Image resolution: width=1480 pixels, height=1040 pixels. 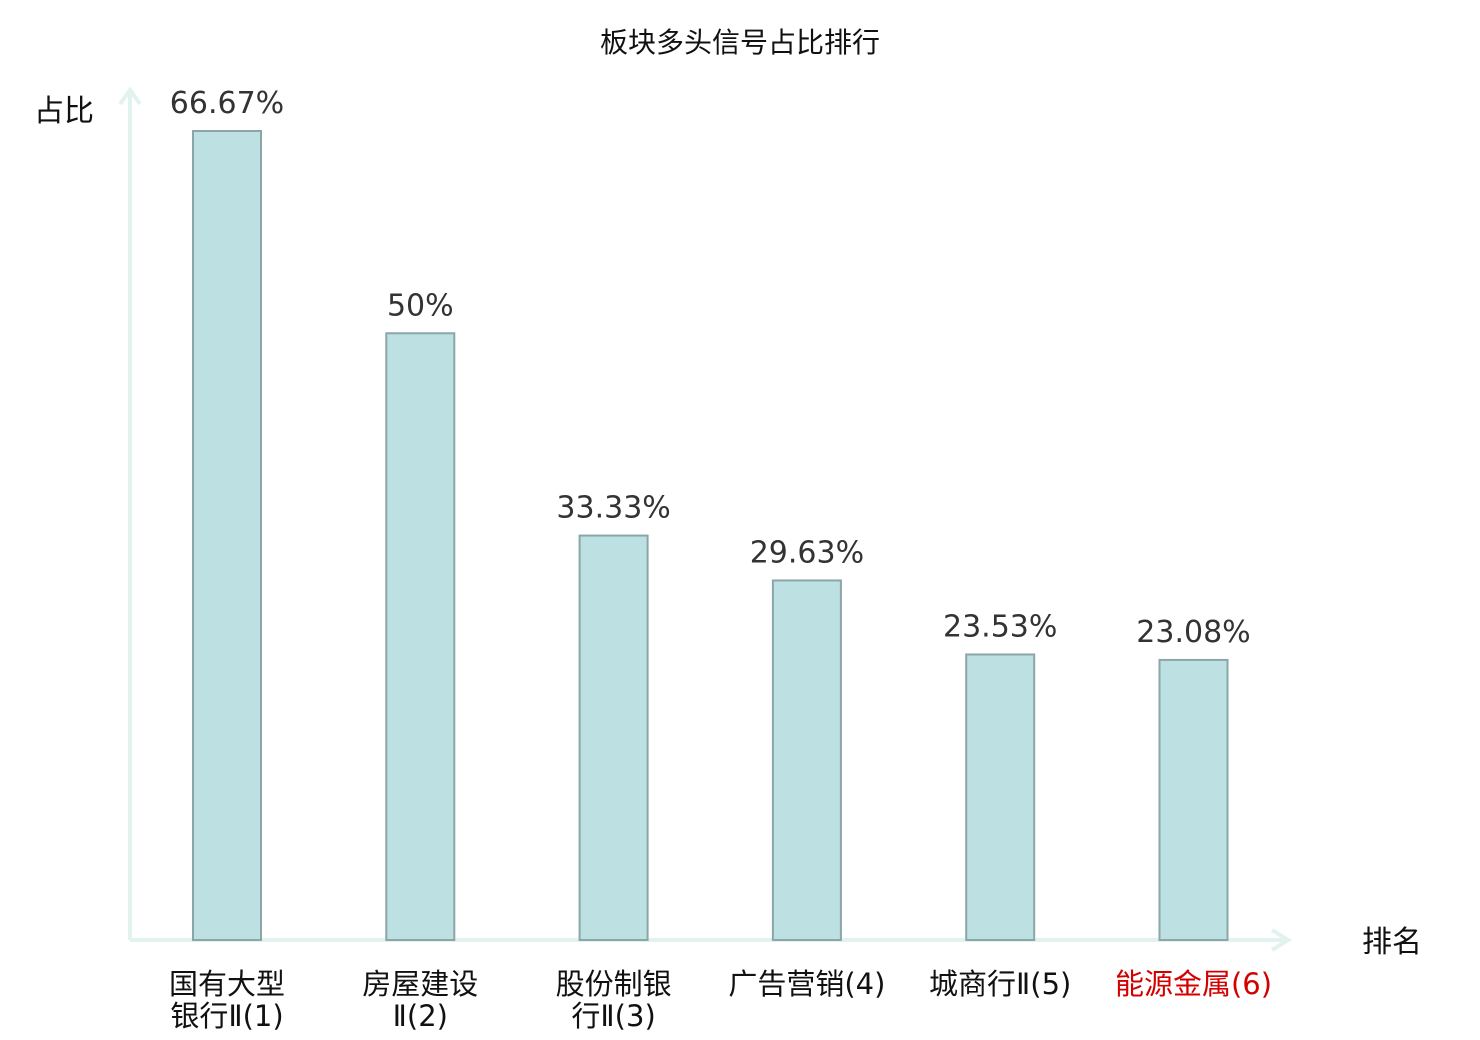 What do you see at coordinates (614, 984) in the screenshot?
I see `category-label-3-line-1: 股份制银` at bounding box center [614, 984].